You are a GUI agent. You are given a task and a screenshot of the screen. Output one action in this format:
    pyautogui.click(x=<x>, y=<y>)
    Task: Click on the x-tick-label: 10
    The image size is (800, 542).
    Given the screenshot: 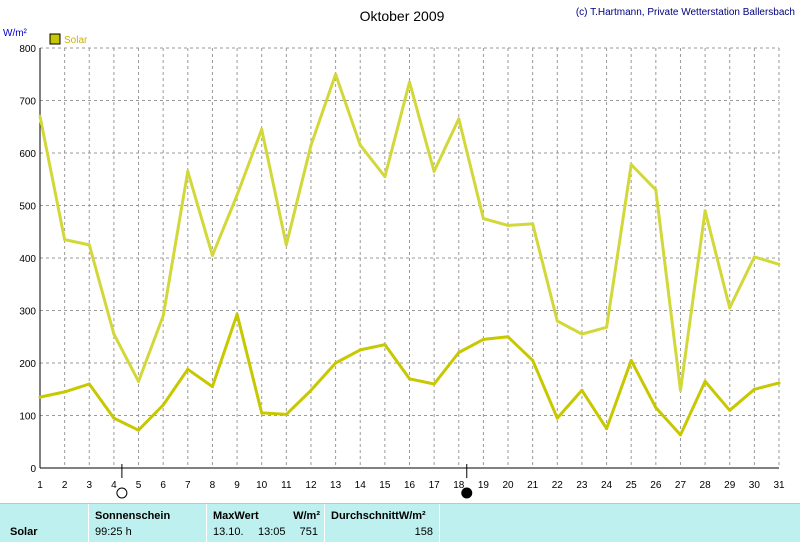 What is the action you would take?
    pyautogui.click(x=262, y=485)
    